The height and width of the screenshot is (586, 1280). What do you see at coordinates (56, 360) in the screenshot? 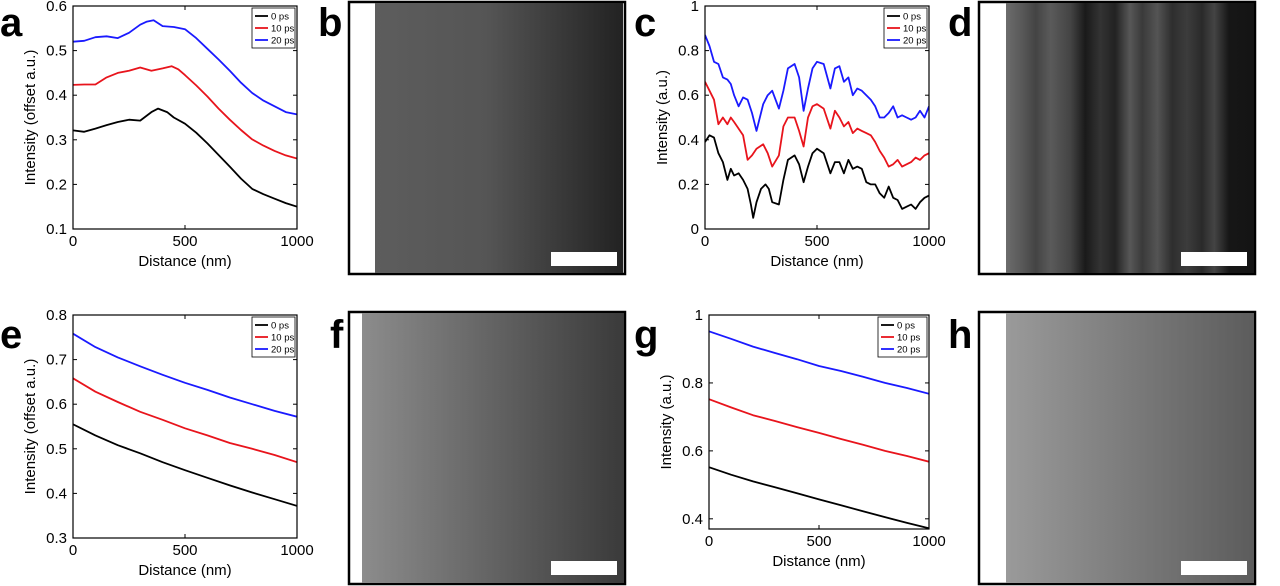
I see `y-tick-label: 0.7` at bounding box center [56, 360].